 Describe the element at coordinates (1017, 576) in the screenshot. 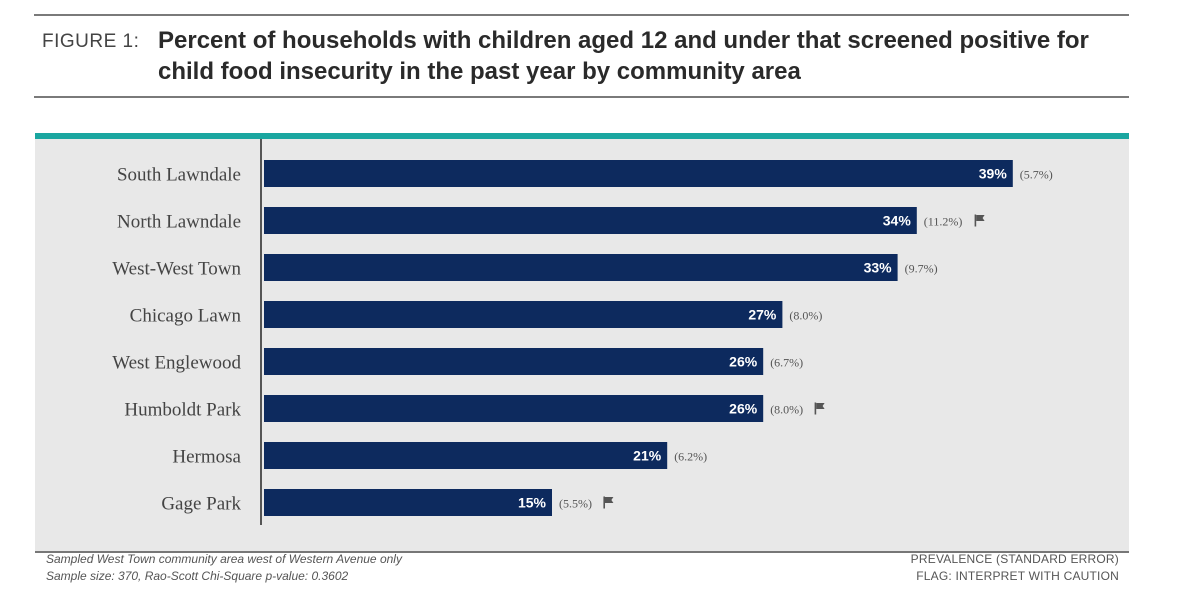

I see `key-flag: FLAG: INTERPRET WITH CAUTION` at that location.